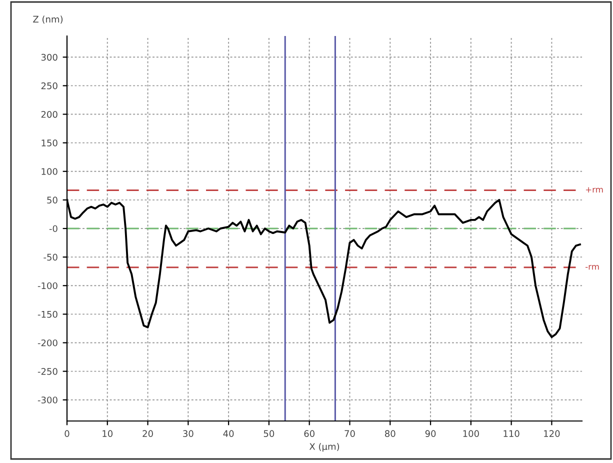 This screenshot has width=613, height=463. Describe the element at coordinates (49, 114) in the screenshot. I see `y-tick-label: 200` at that location.